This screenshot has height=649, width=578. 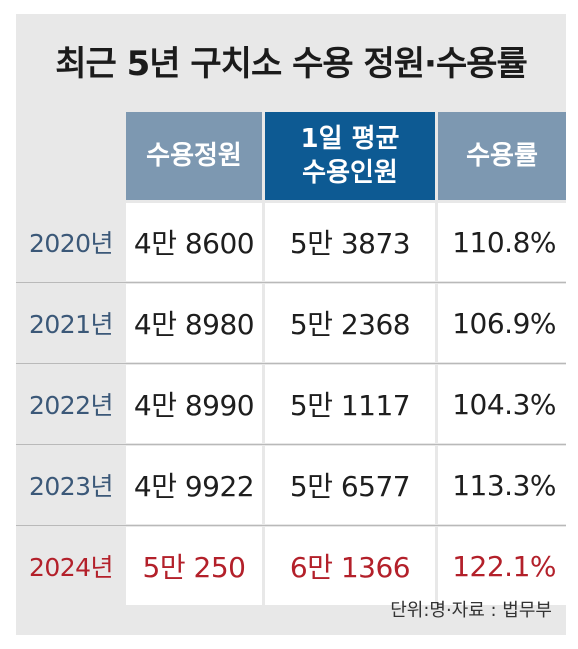 What do you see at coordinates (350, 566) in the screenshot?
I see `cell-avg-daily: 6만 1366` at bounding box center [350, 566].